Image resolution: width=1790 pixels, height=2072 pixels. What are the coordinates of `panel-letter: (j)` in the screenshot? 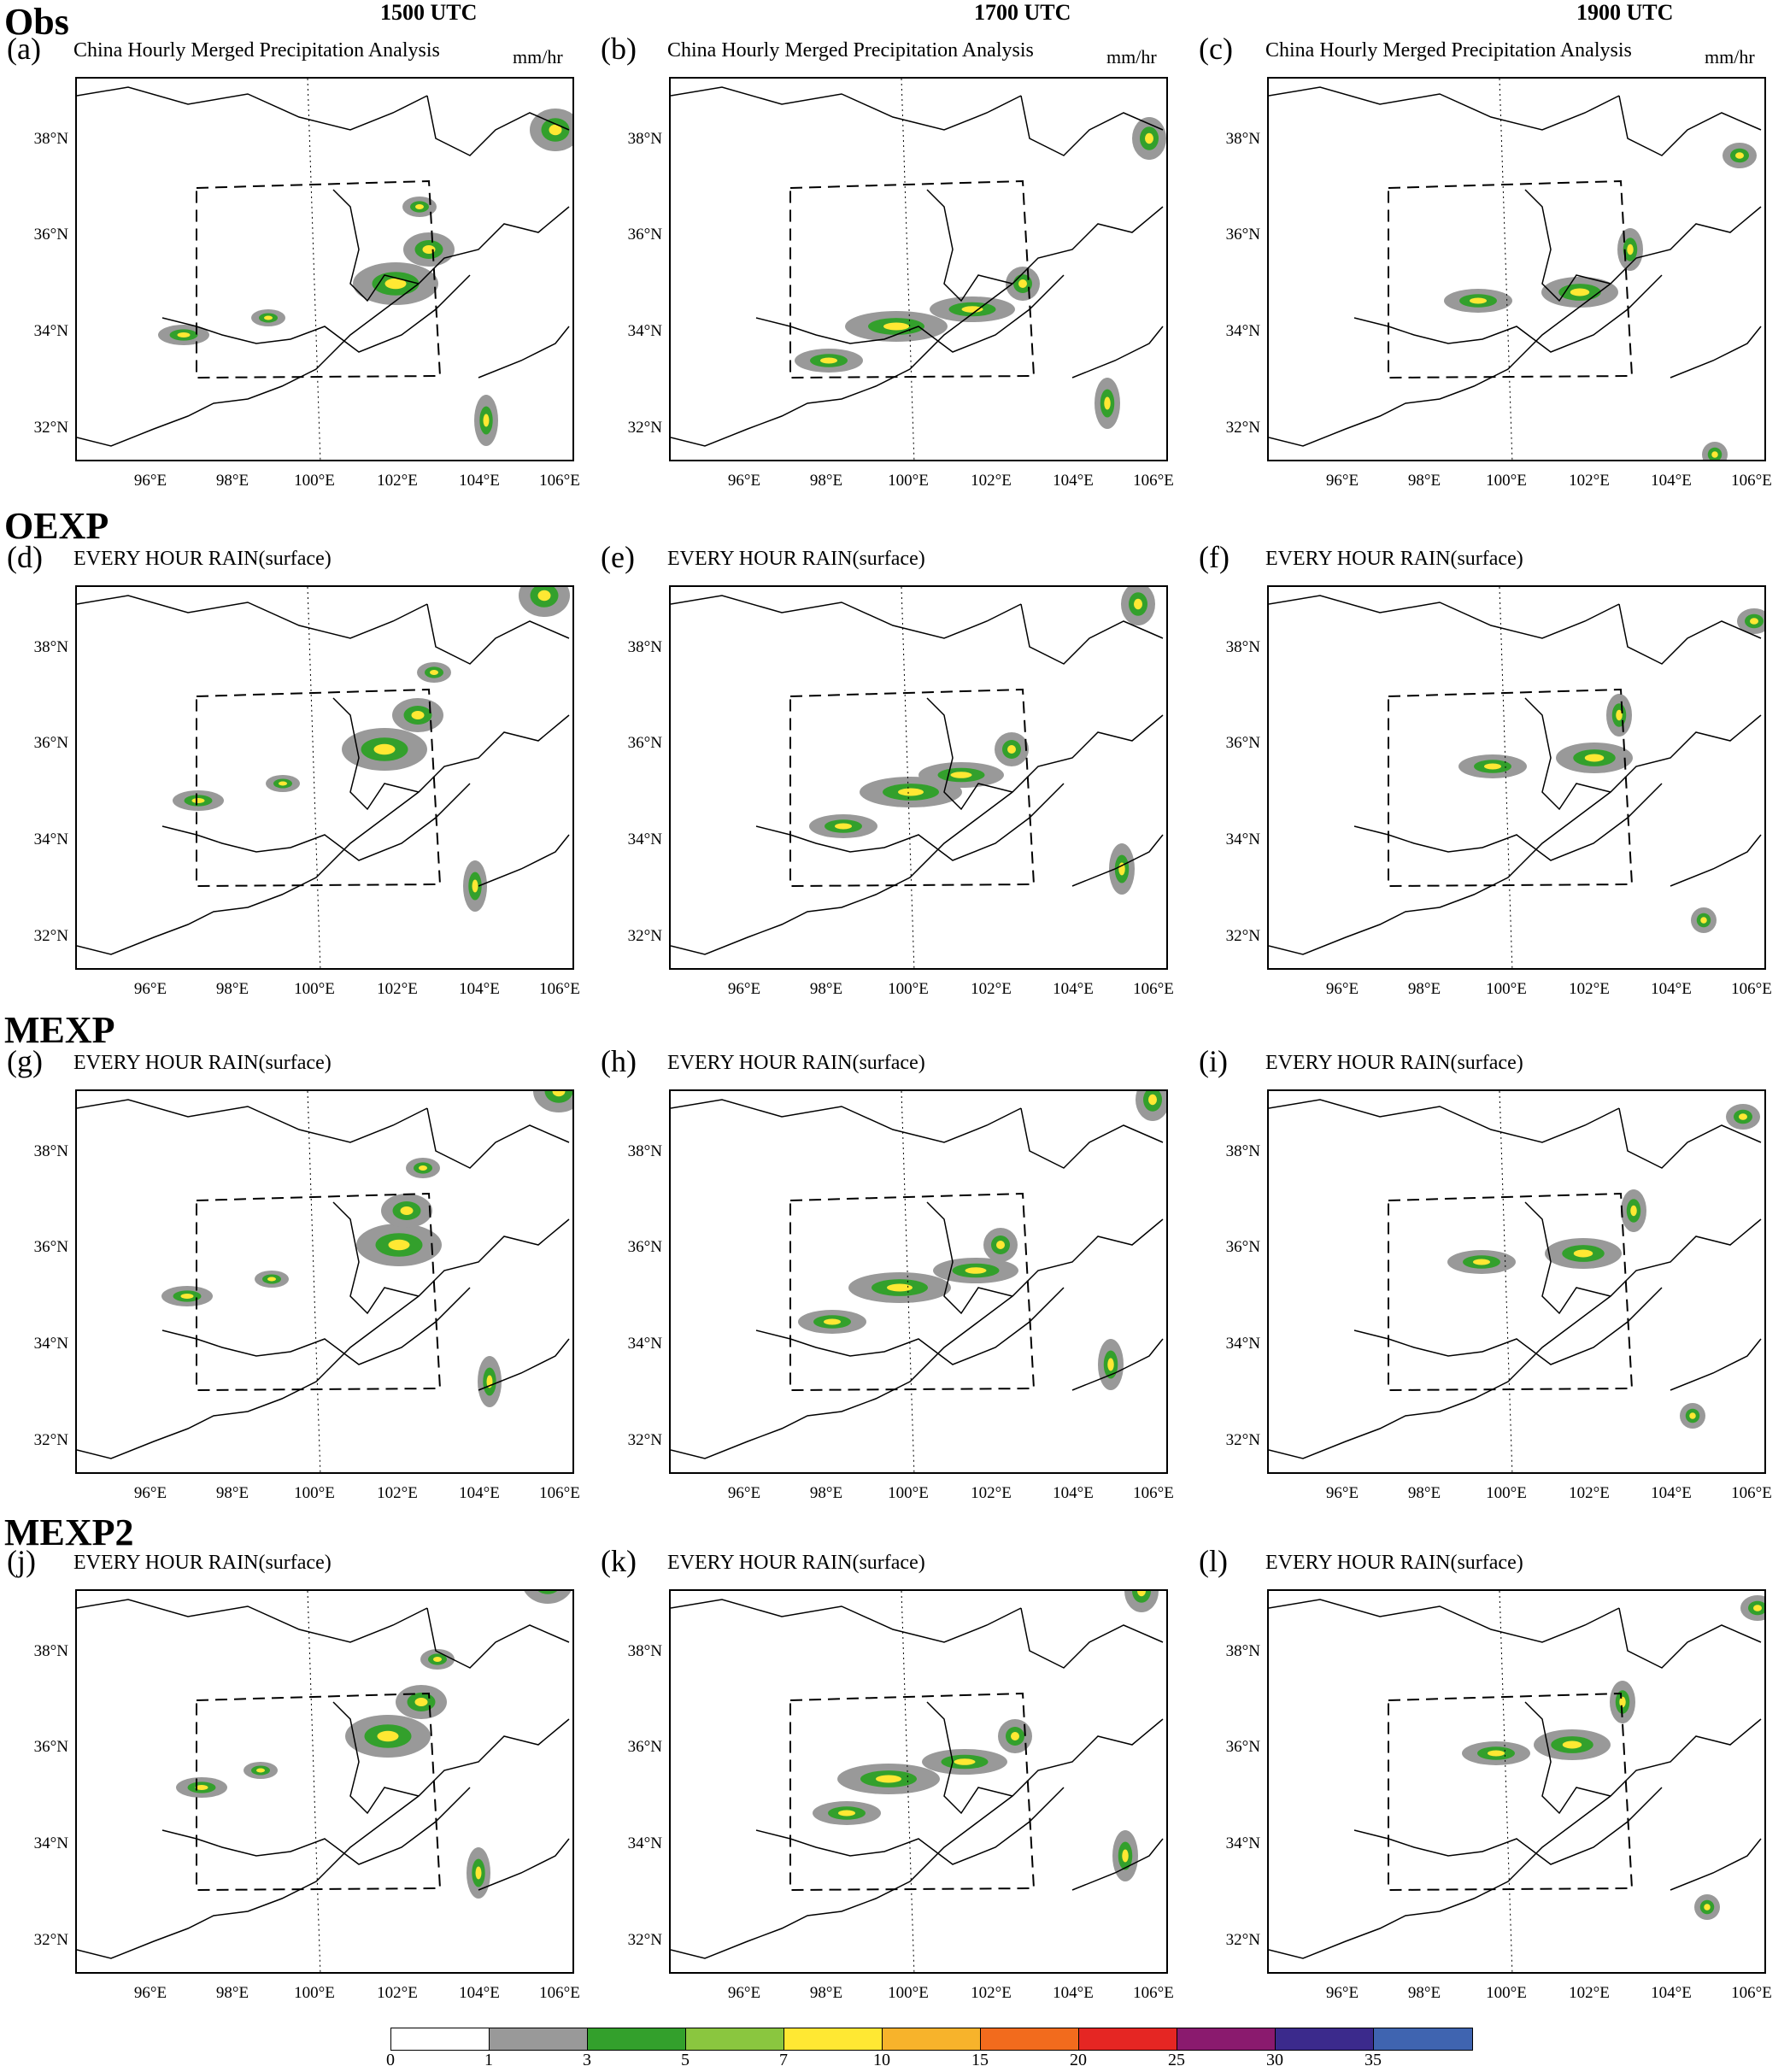 It's located at (21, 1561).